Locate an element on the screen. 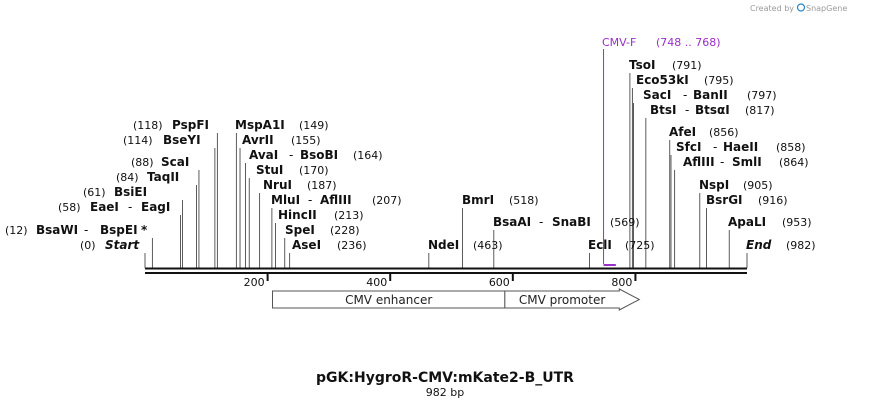 This screenshot has height=408, width=892. primer-name: CMV-F is located at coordinates (619, 42).